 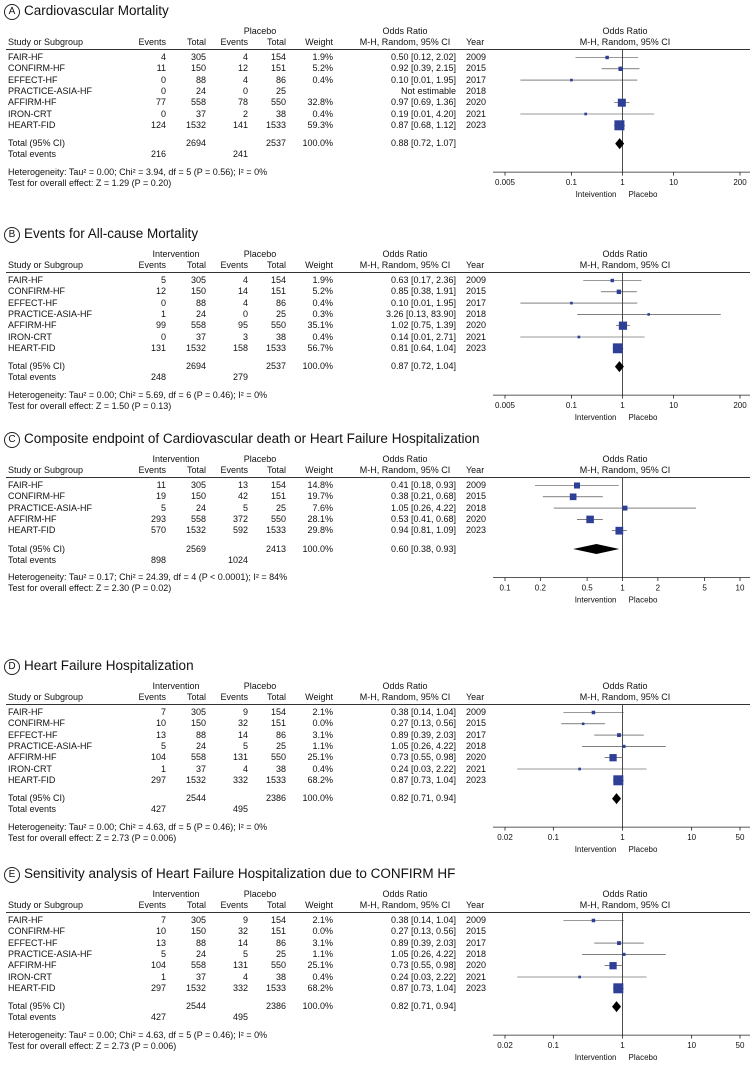 What do you see at coordinates (322, 280) in the screenshot?
I see `study-weight: 1.9%` at bounding box center [322, 280].